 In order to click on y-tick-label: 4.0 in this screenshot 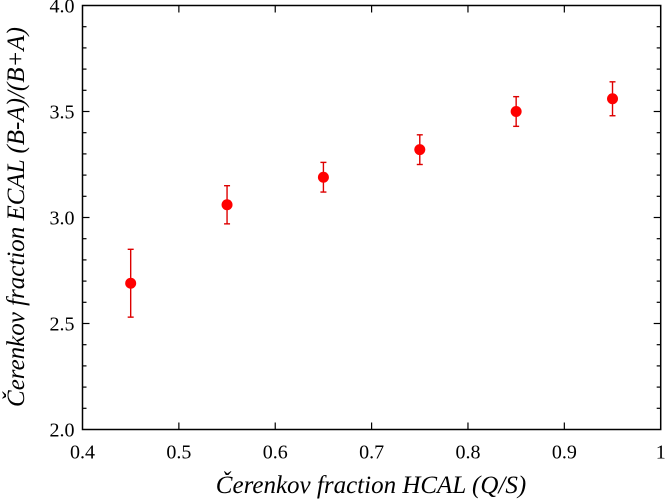, I will do `click(62, 9)`.